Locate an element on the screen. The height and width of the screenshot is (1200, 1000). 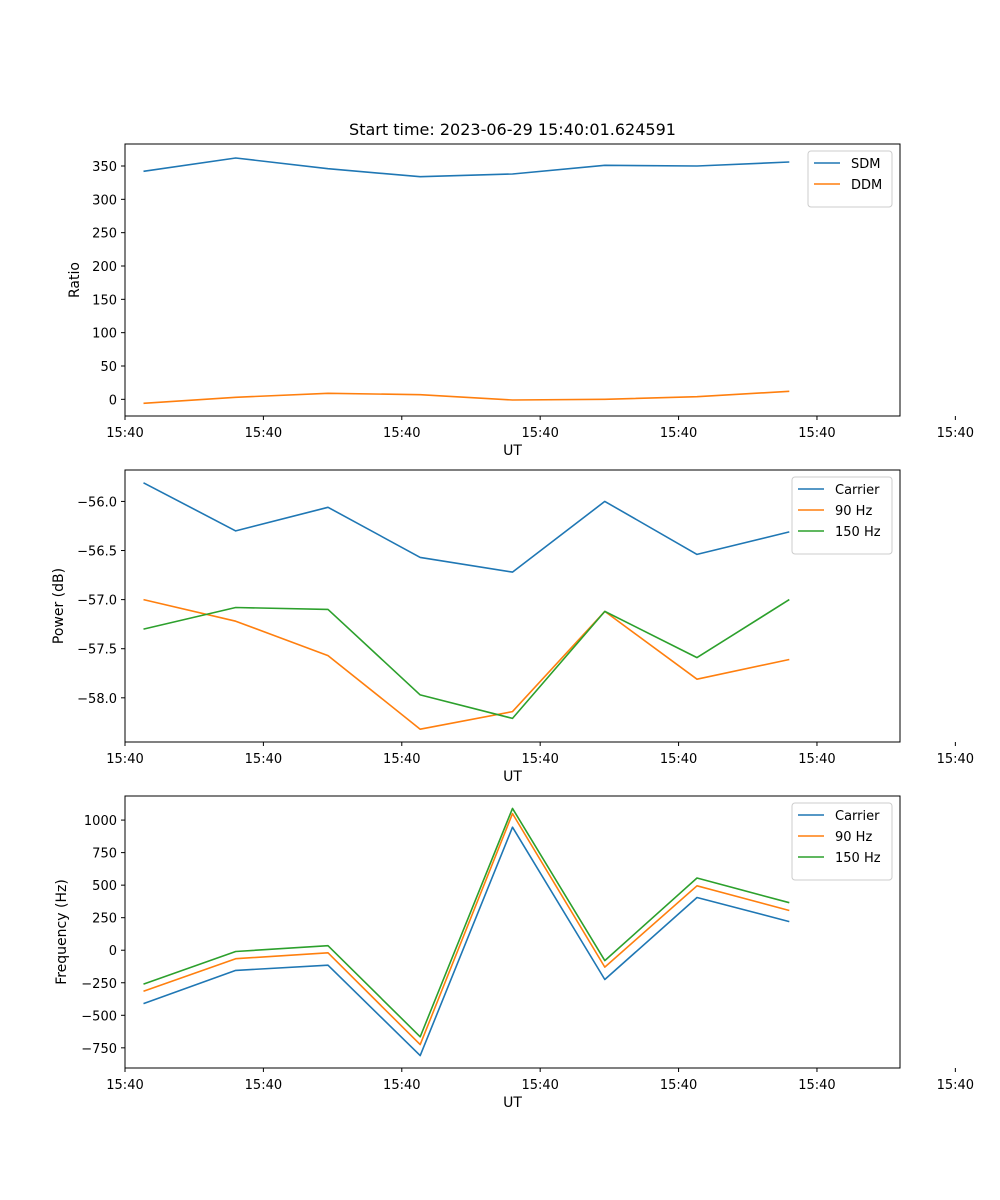
y-tick-label: 1000 is located at coordinates (100, 821).